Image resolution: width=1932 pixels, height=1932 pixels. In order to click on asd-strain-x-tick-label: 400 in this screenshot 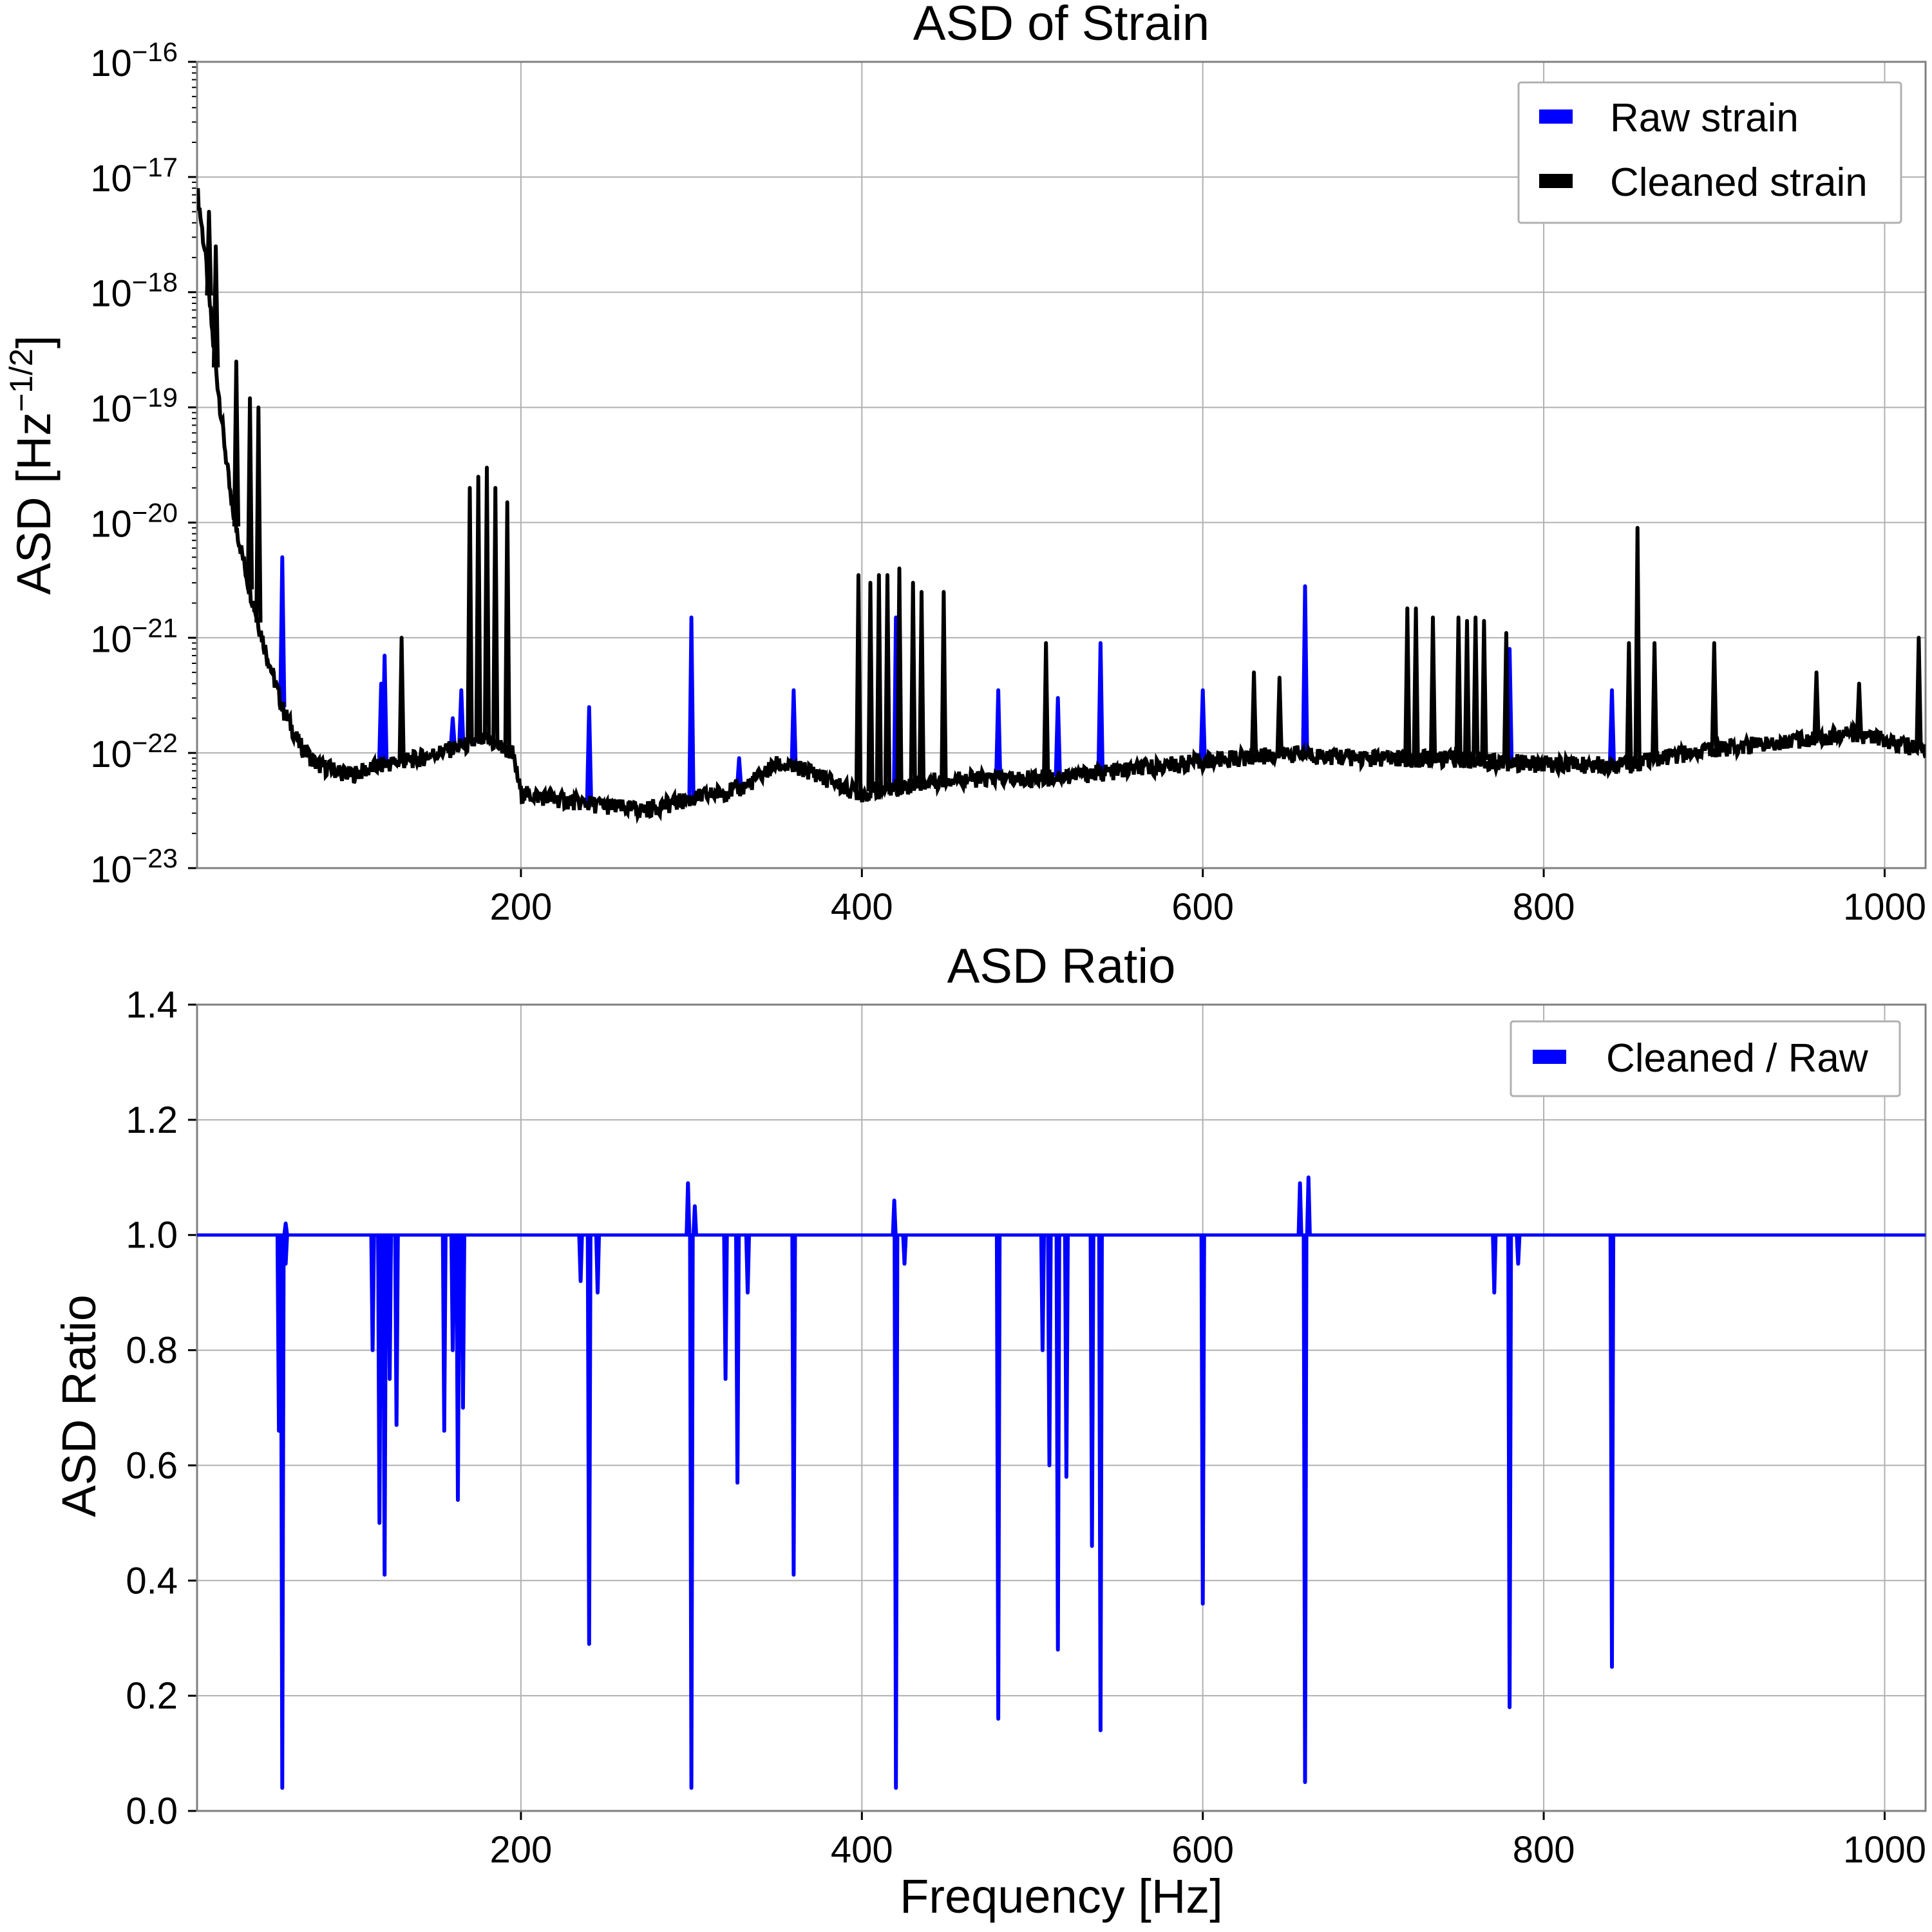, I will do `click(862, 907)`.